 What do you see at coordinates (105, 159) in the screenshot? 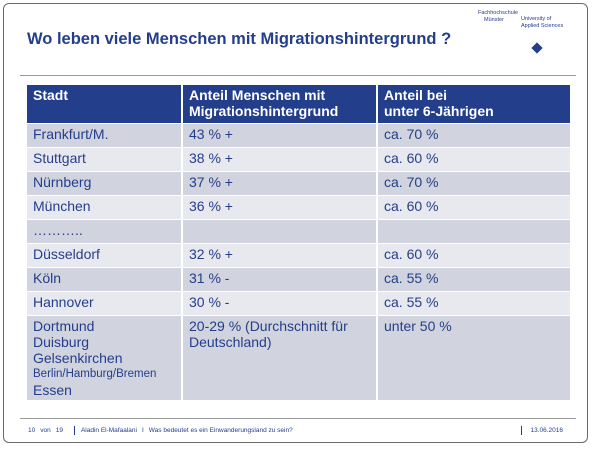
I see `table-cell: Stuttgart` at bounding box center [105, 159].